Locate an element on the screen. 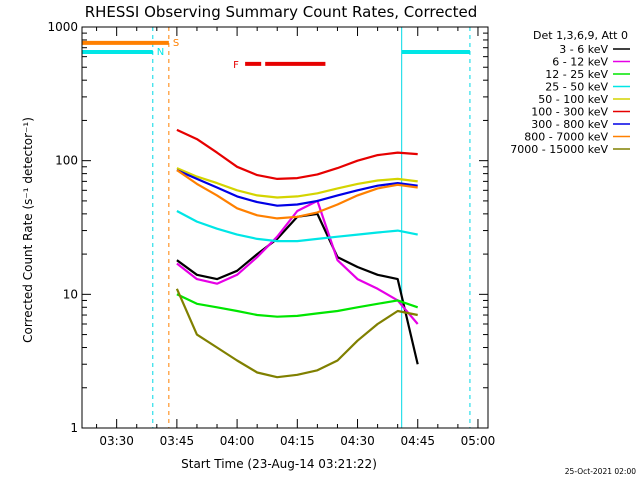  flare-label: F is located at coordinates (236, 65).